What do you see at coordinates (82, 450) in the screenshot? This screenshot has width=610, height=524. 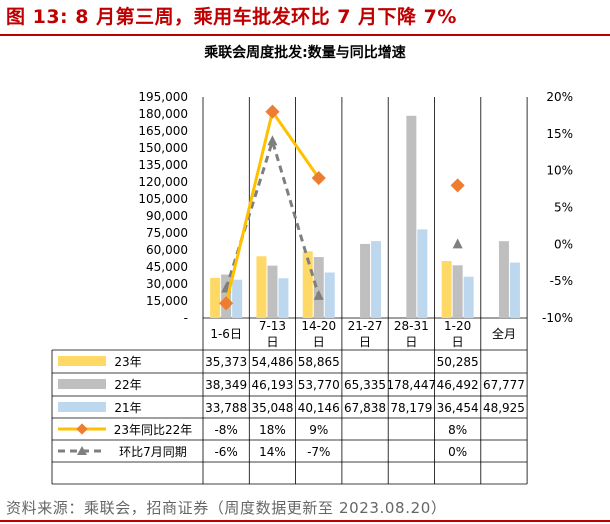 I see `legend-key-mom-marker` at bounding box center [82, 450].